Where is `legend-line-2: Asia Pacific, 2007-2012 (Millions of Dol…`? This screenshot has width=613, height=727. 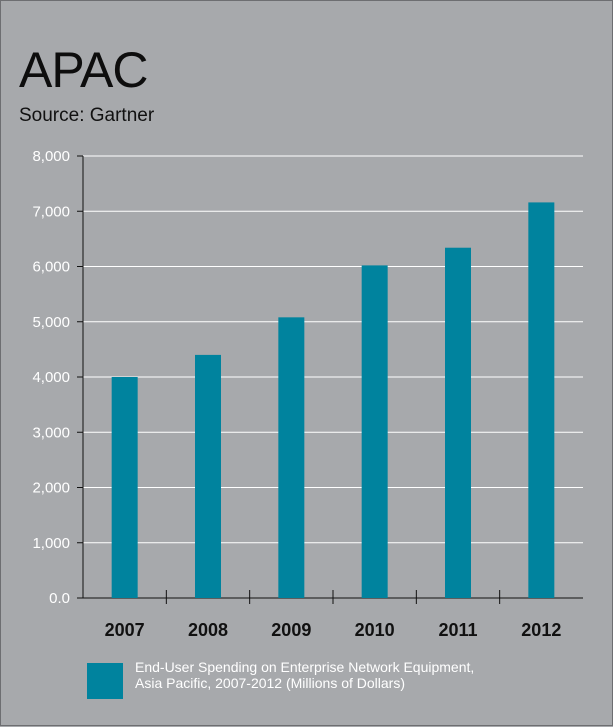 legend-line-2: Asia Pacific, 2007-2012 (Millions of Dol… is located at coordinates (270, 683).